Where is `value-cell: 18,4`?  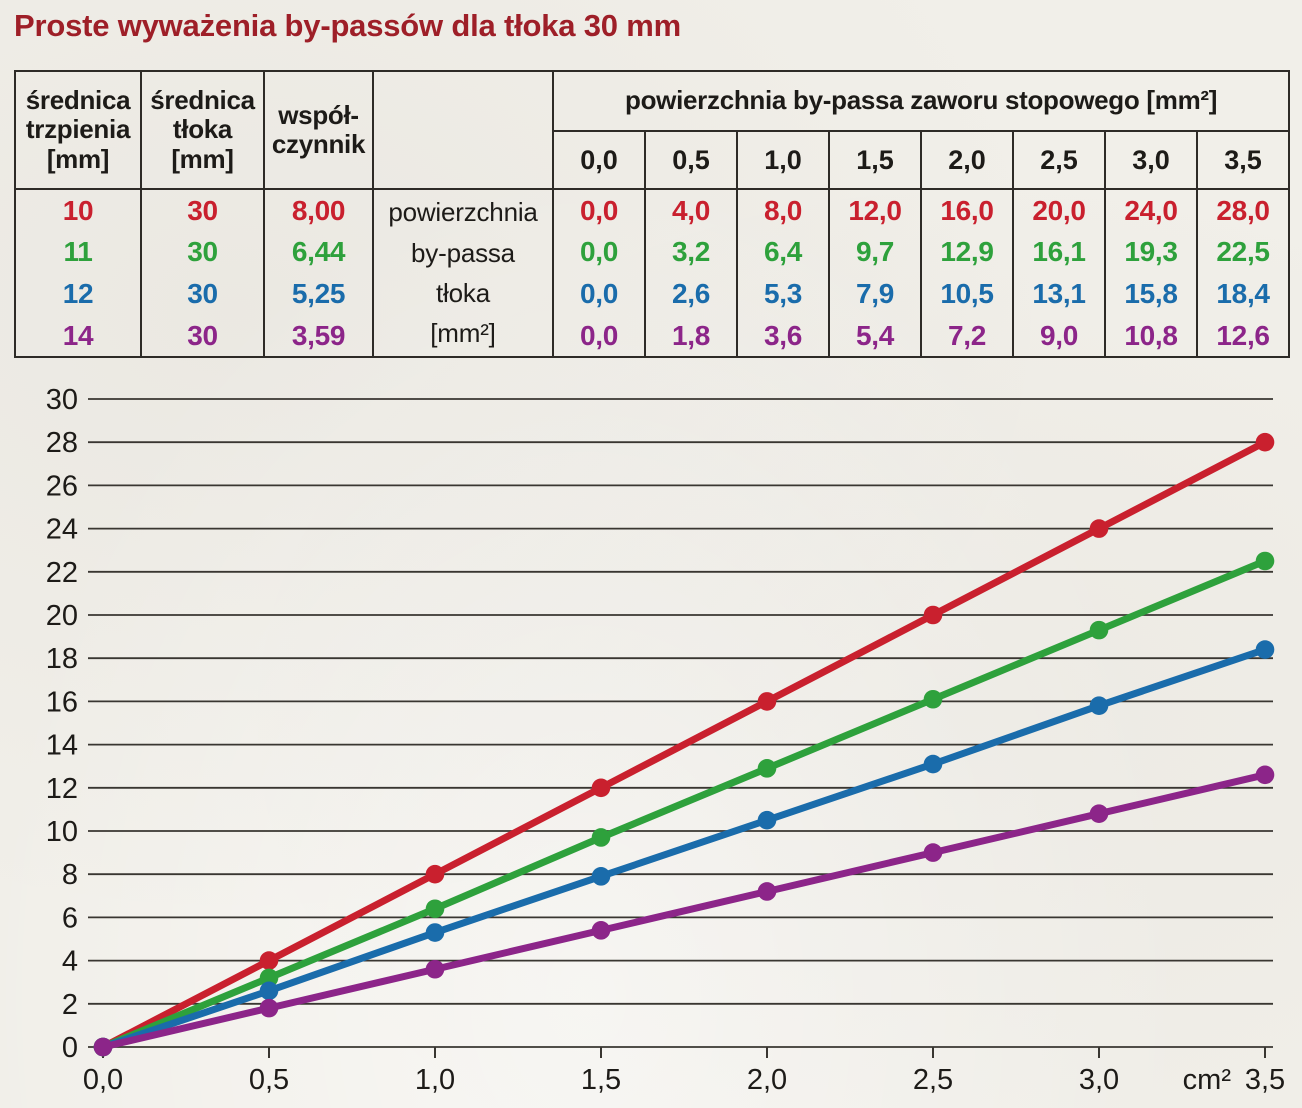
value-cell: 18,4 is located at coordinates (1242, 294).